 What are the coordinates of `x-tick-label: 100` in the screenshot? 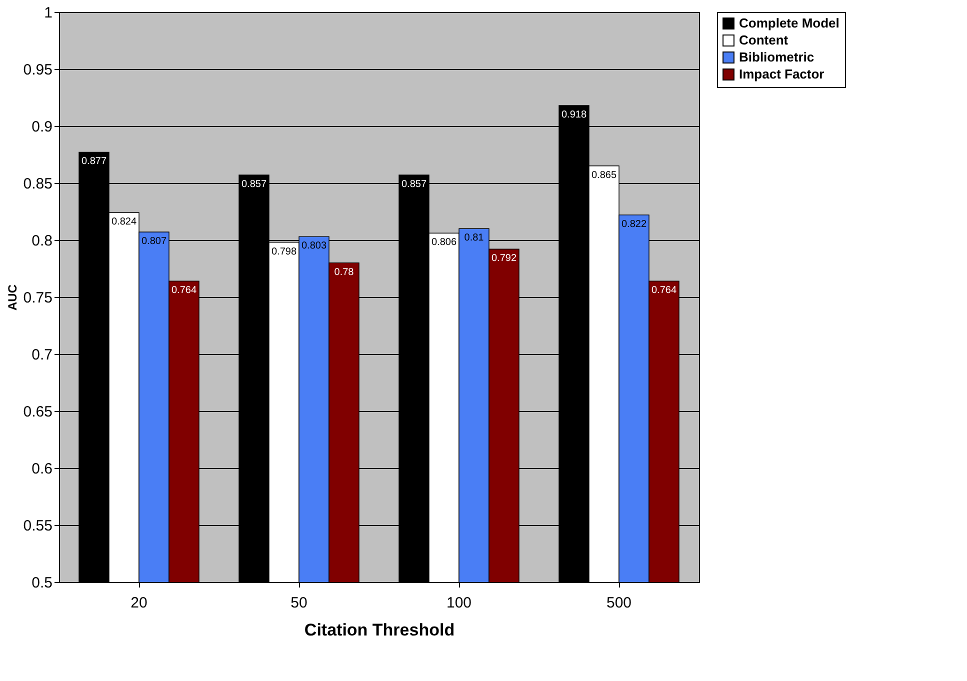 It's located at (459, 603).